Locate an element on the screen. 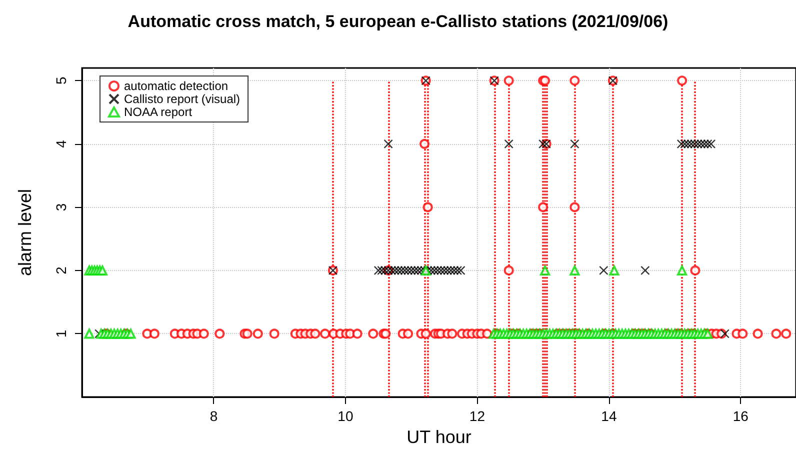 This screenshot has height=467, width=796. y-tick-label: 5 is located at coordinates (61, 80).